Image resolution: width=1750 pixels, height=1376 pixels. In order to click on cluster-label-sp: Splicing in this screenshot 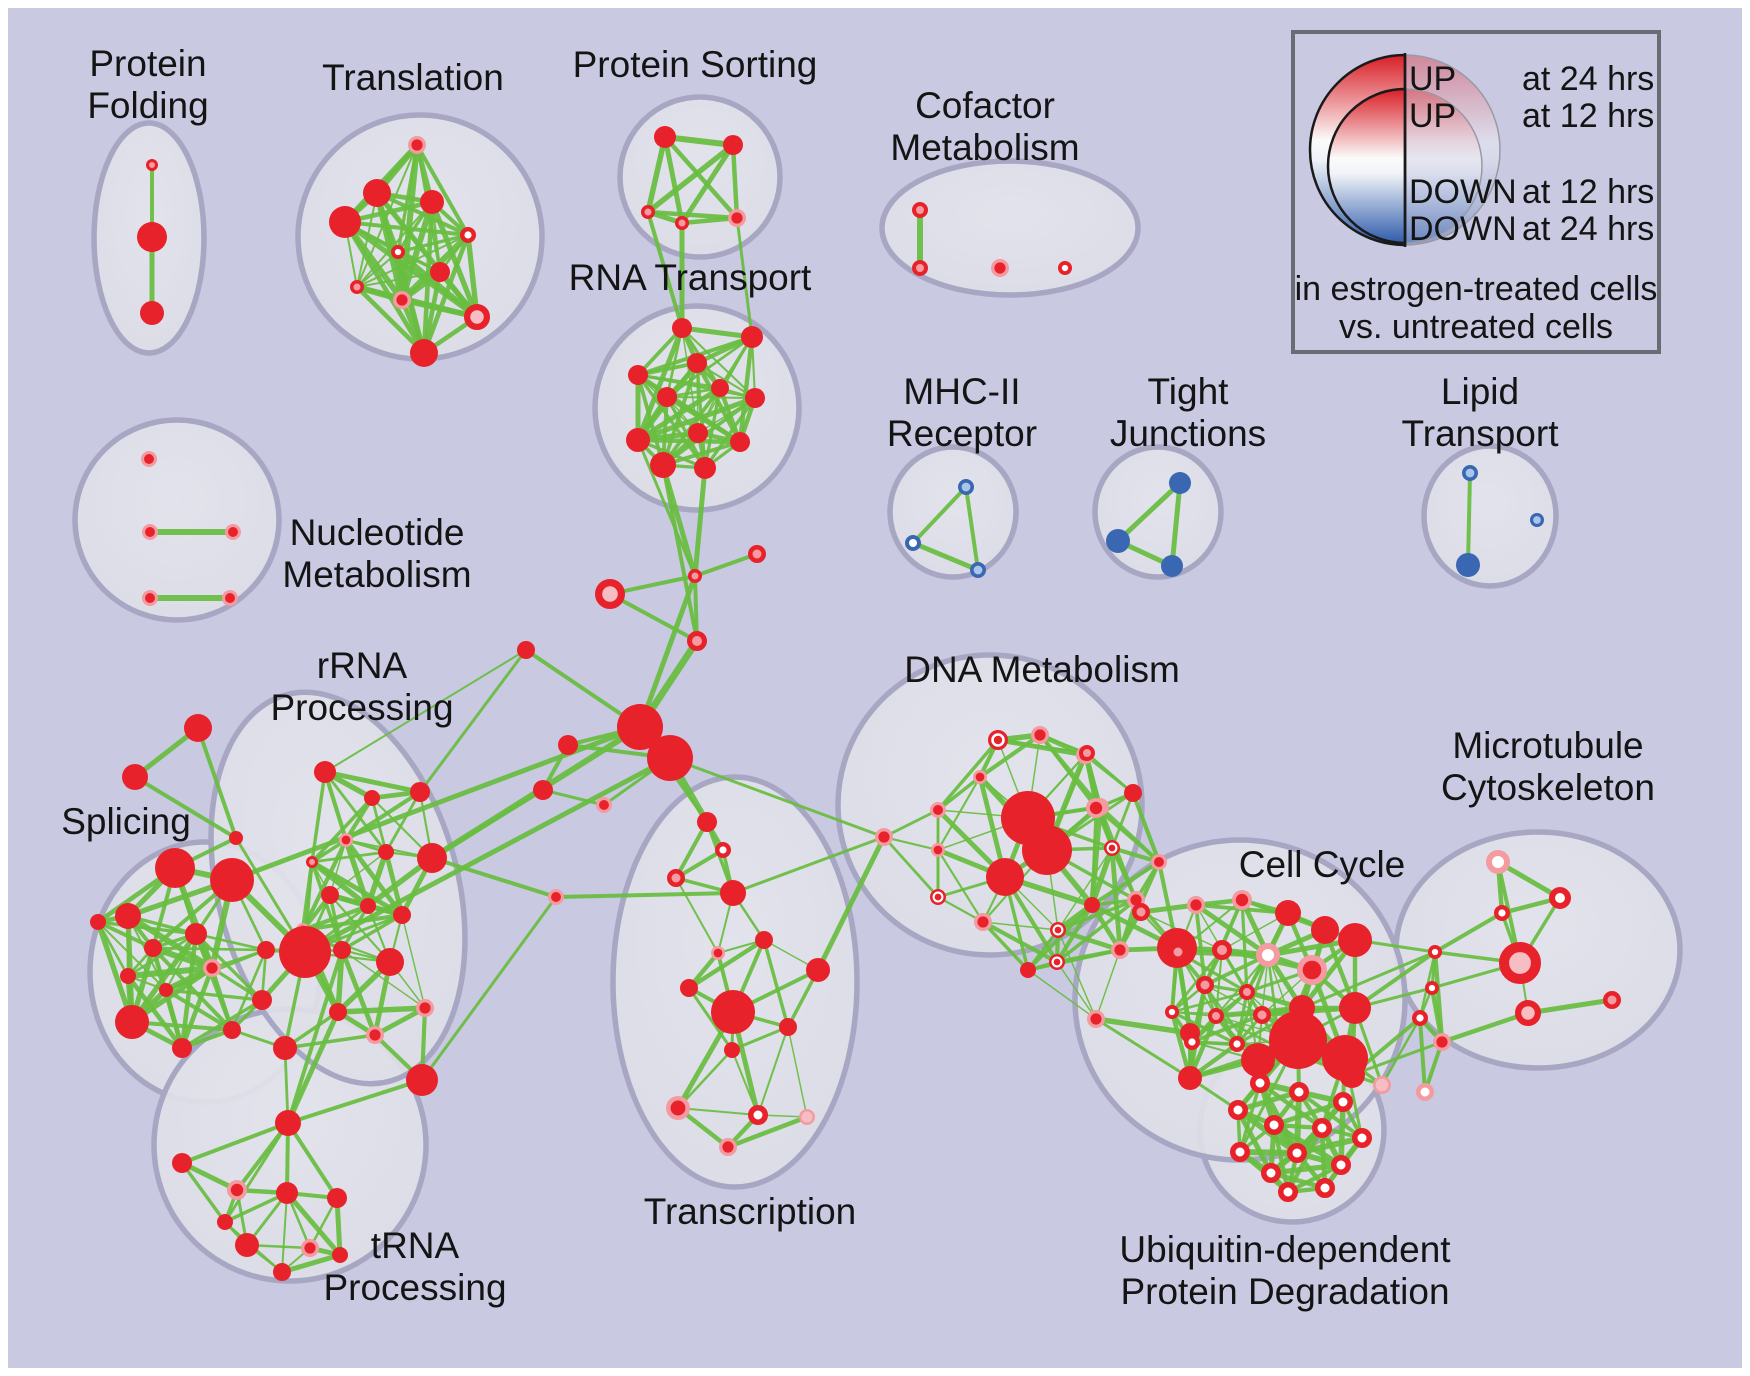, I will do `click(126, 821)`.